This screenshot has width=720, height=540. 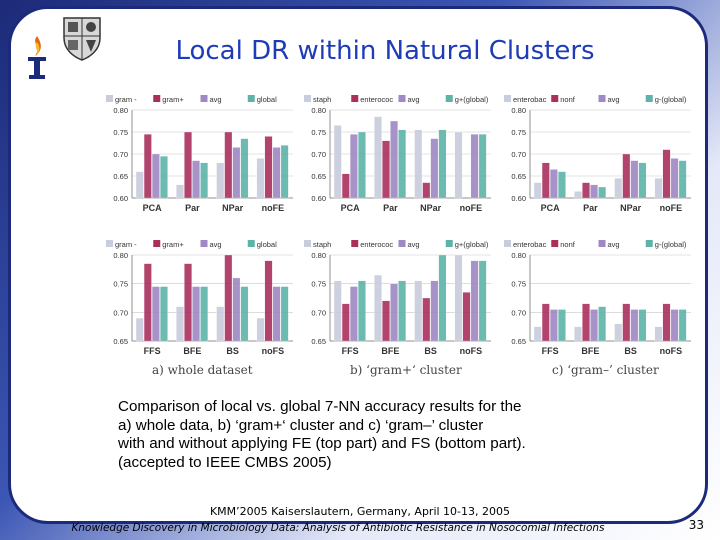 What do you see at coordinates (696, 525) in the screenshot?
I see `slide-number: 33` at bounding box center [696, 525].